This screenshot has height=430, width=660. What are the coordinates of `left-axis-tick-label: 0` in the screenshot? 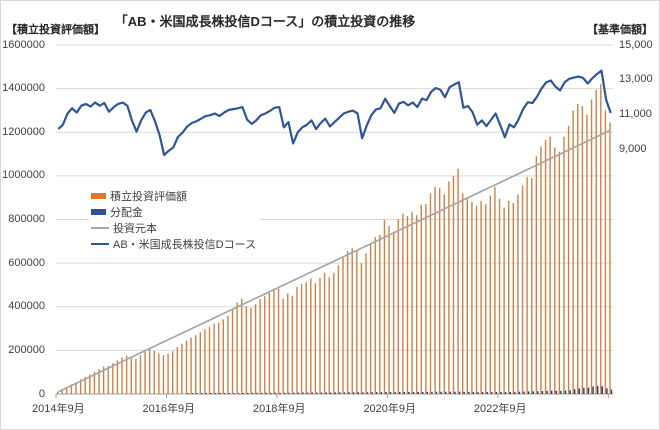 It's located at (41, 393).